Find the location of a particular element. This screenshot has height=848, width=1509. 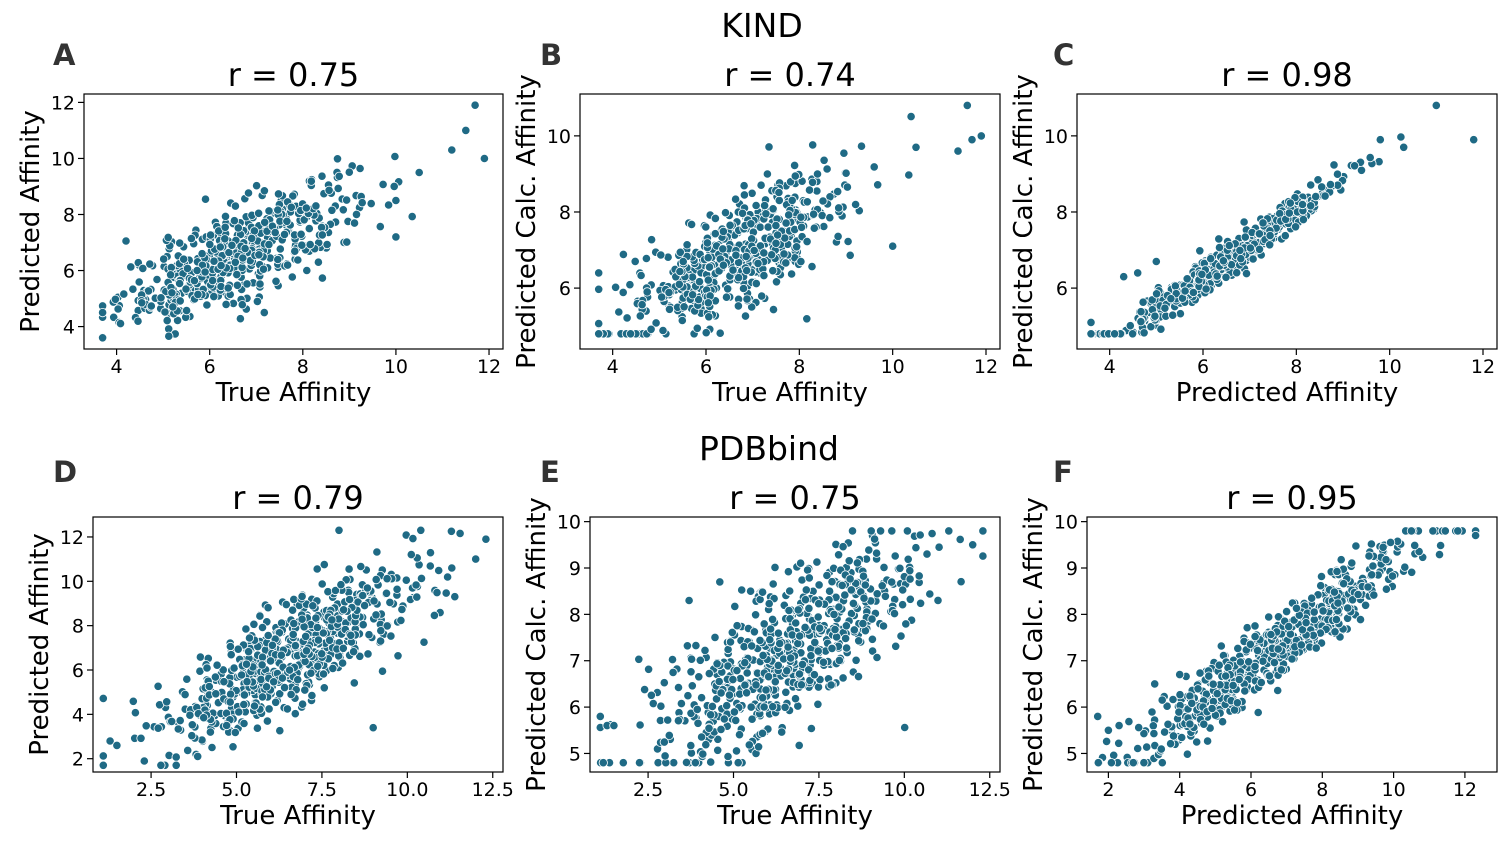

x-axis-label: True Affinity is located at coordinates (293, 393).